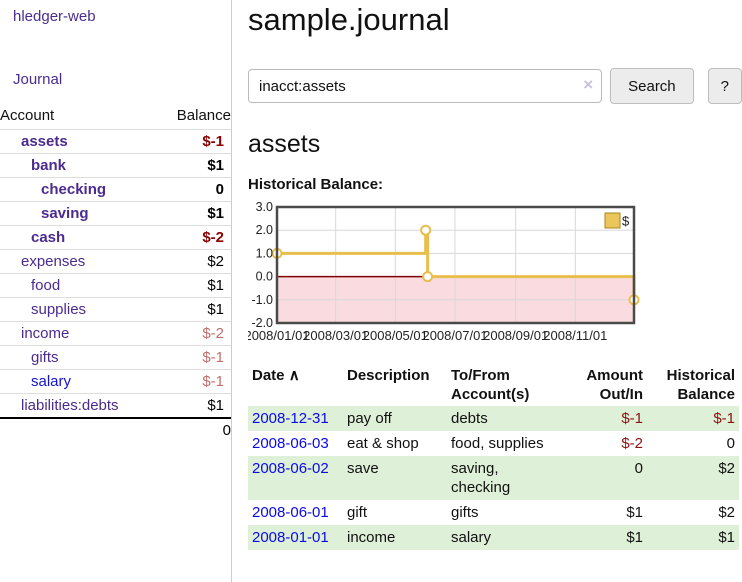 This screenshot has height=582, width=742. I want to click on account-link: assets, so click(44, 141).